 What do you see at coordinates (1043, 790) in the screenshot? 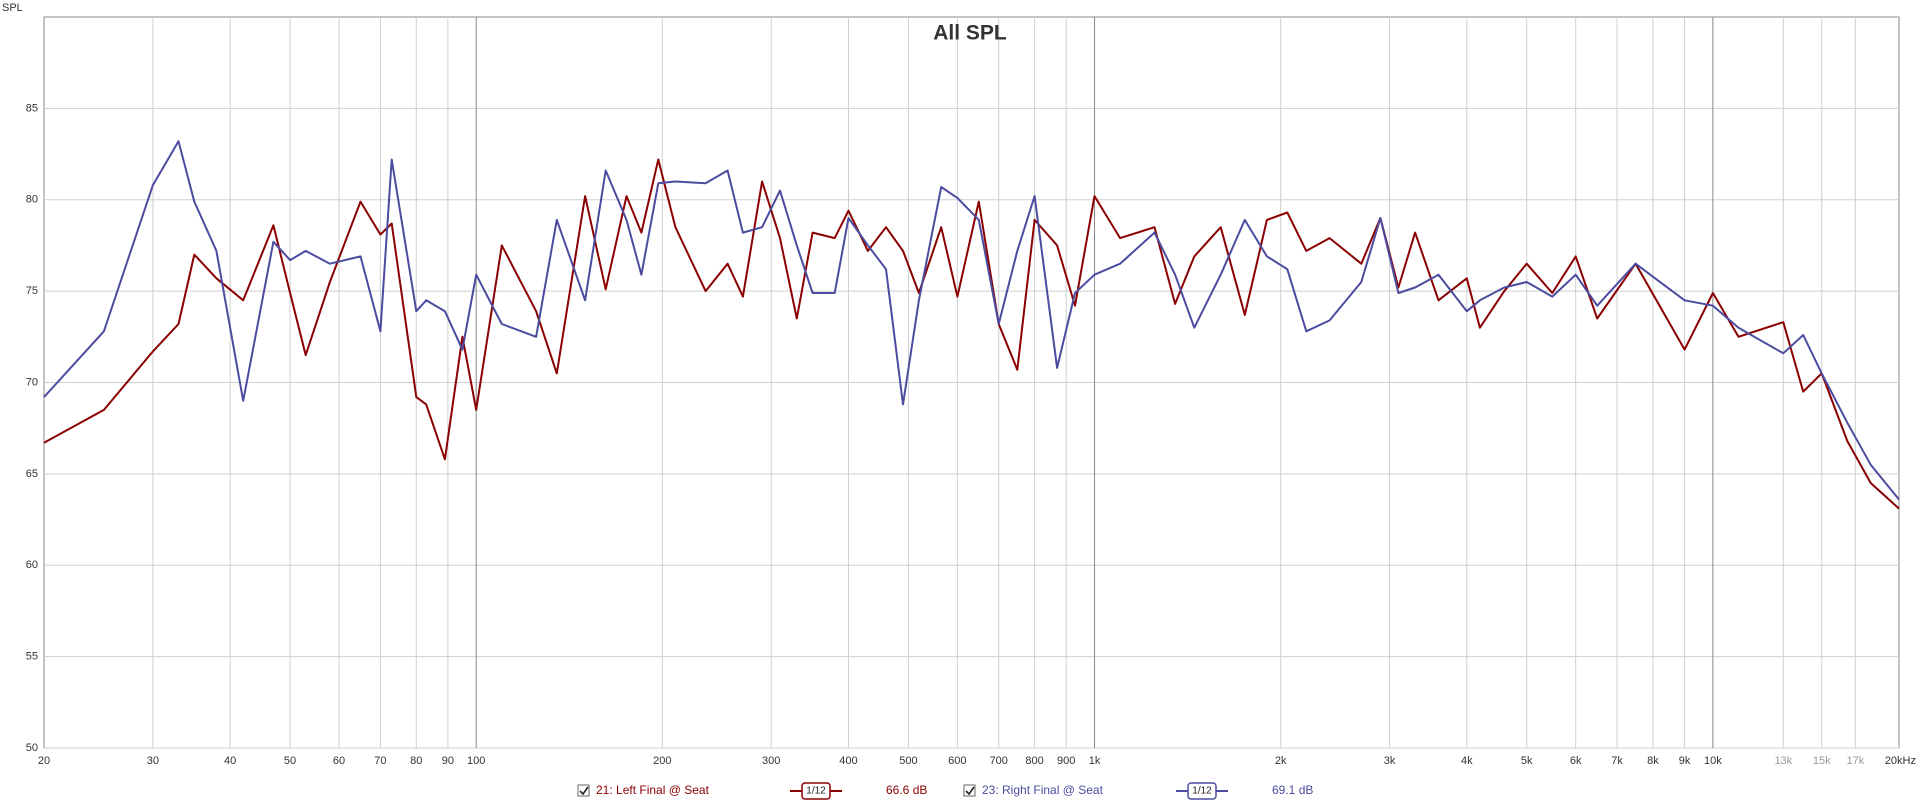
I see `legend-label: 23: Right Final @ Seat` at bounding box center [1043, 790].